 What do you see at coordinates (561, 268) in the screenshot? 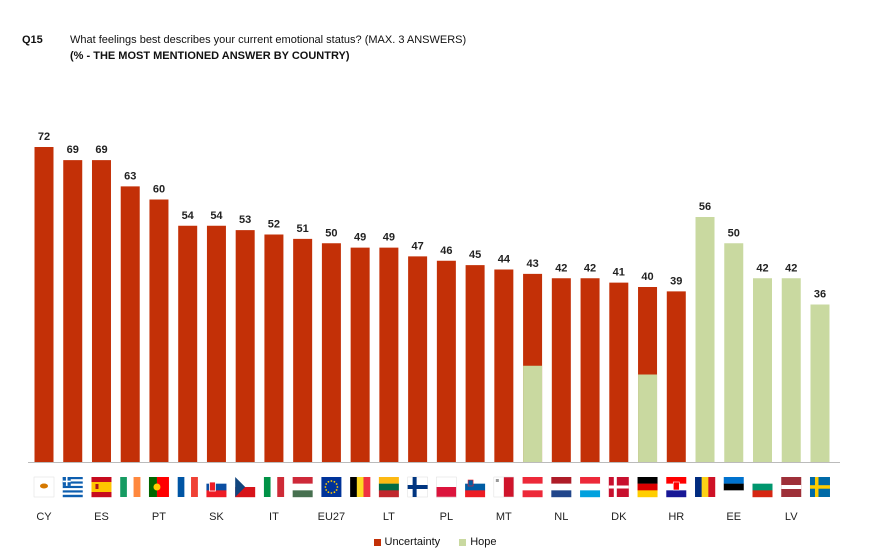
I see `bar-value-label: 42` at bounding box center [561, 268].